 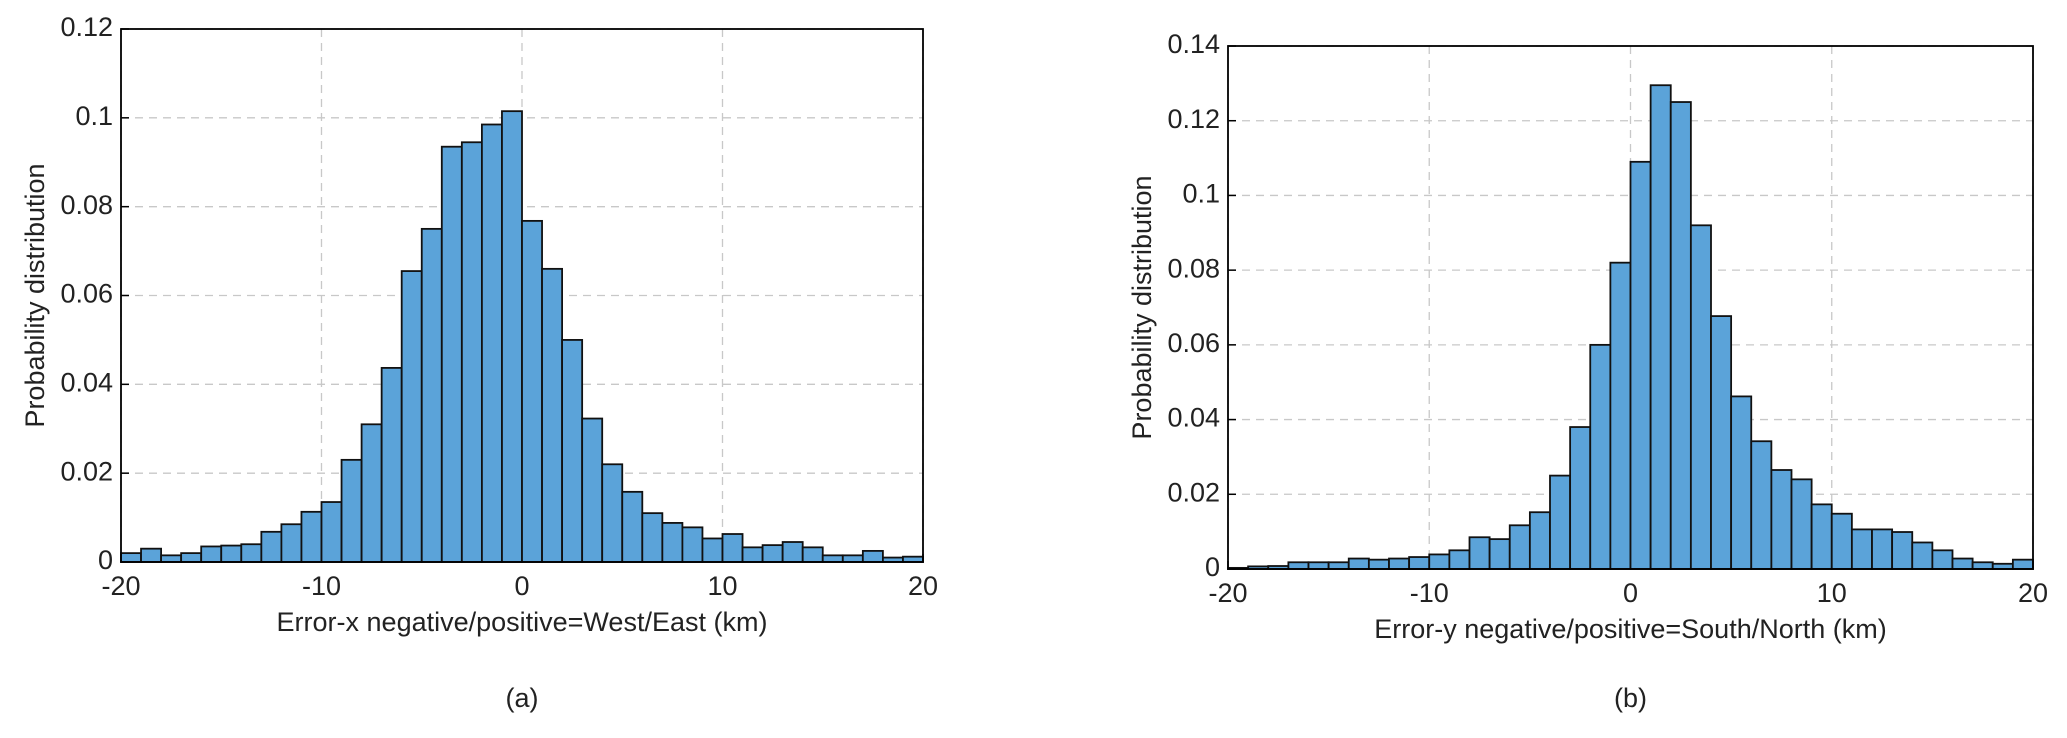 What do you see at coordinates (1630, 698) in the screenshot?
I see `caption: (b)` at bounding box center [1630, 698].